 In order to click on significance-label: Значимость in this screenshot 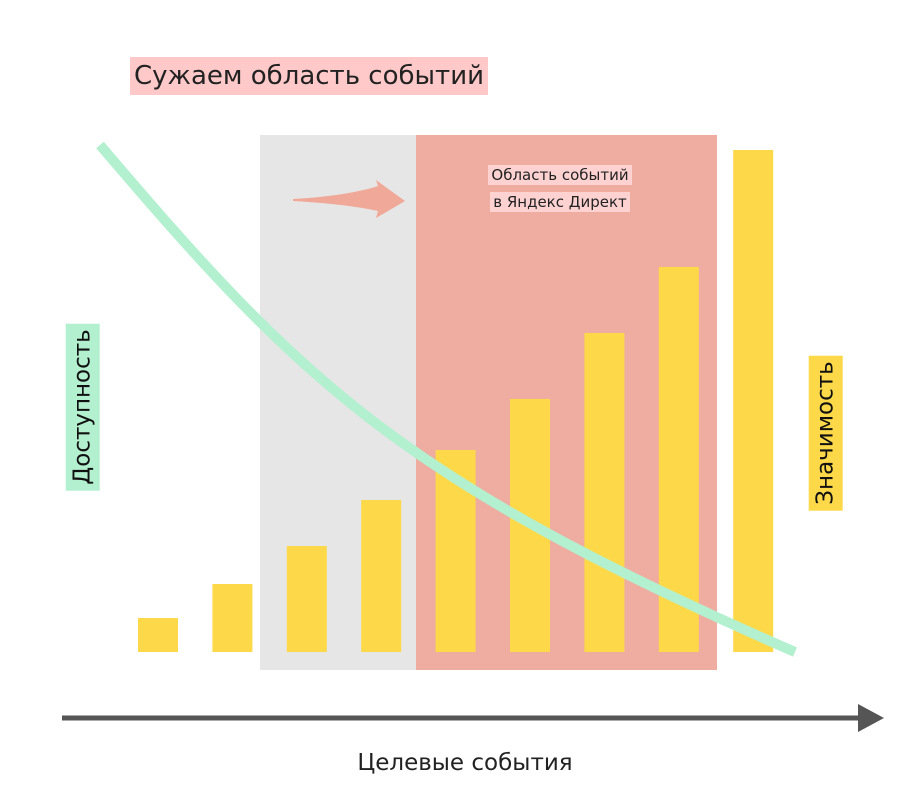, I will do `click(825, 433)`.